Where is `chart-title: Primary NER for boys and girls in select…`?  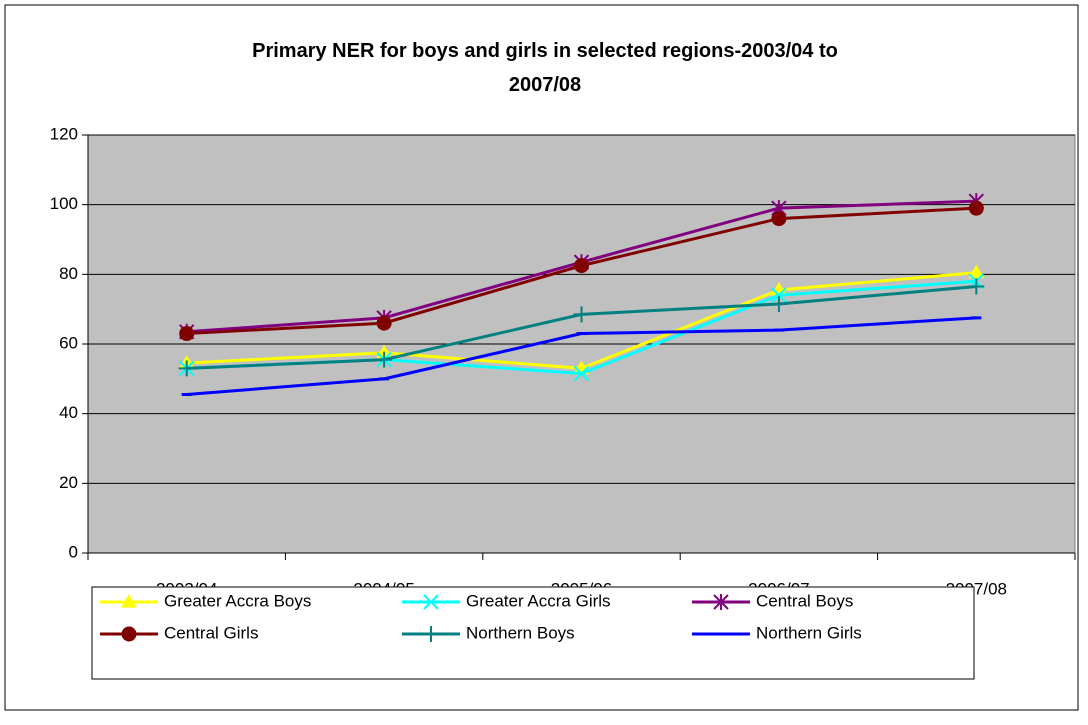 chart-title: Primary NER for boys and girls in select… is located at coordinates (545, 68).